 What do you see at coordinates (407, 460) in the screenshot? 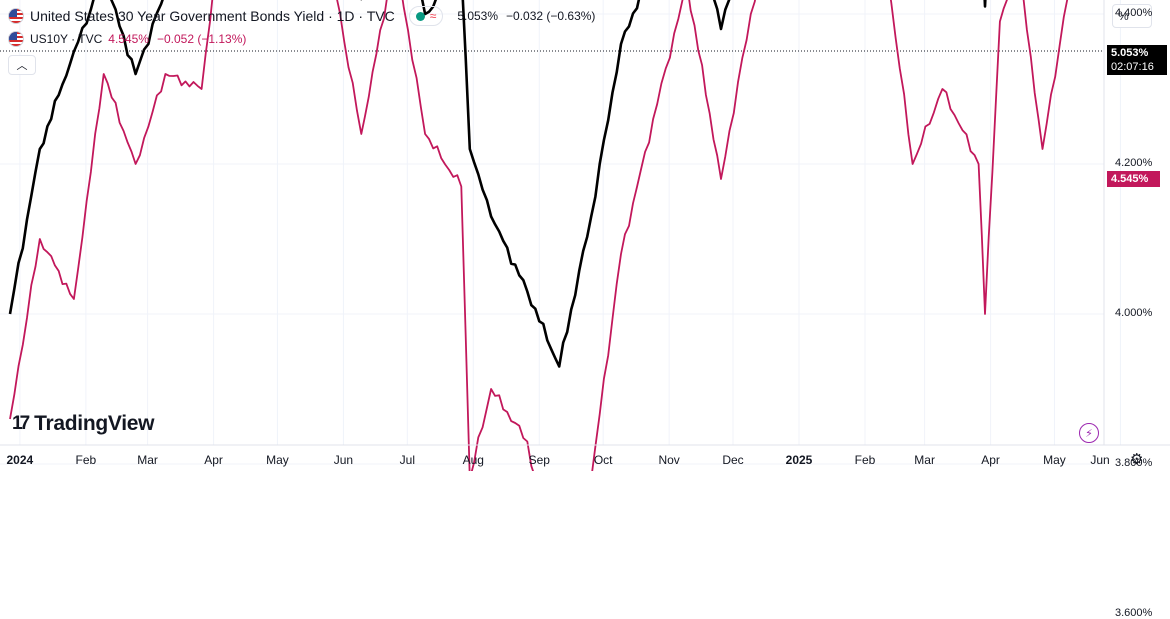
I see `x-tick-label: Jul` at bounding box center [407, 460].